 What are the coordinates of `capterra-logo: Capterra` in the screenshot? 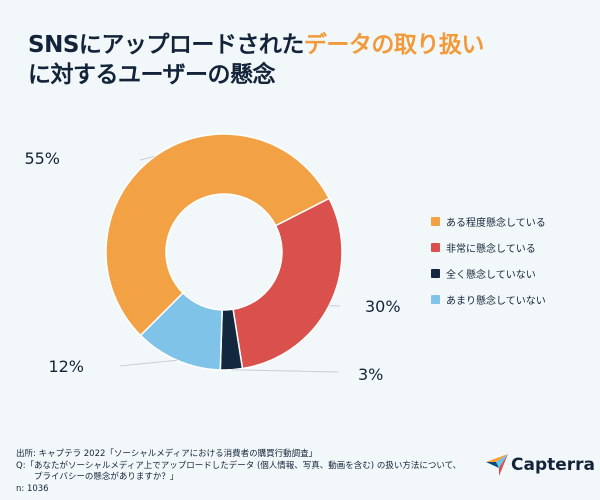 It's located at (540, 465).